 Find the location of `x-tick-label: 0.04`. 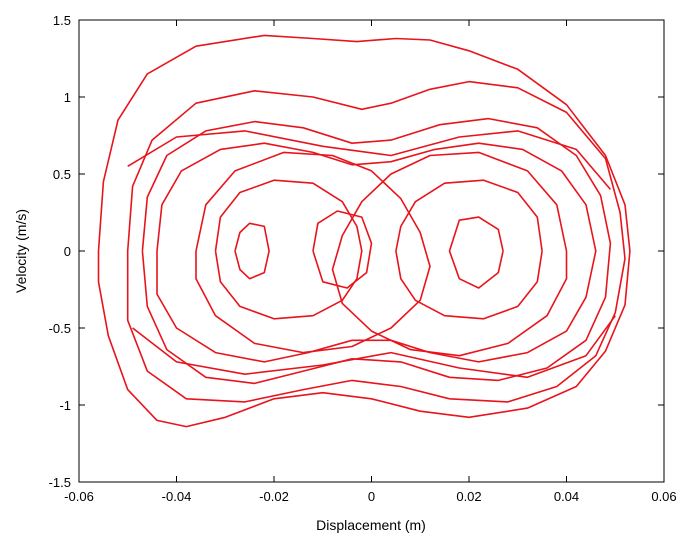

x-tick-label: 0.04 is located at coordinates (566, 496).